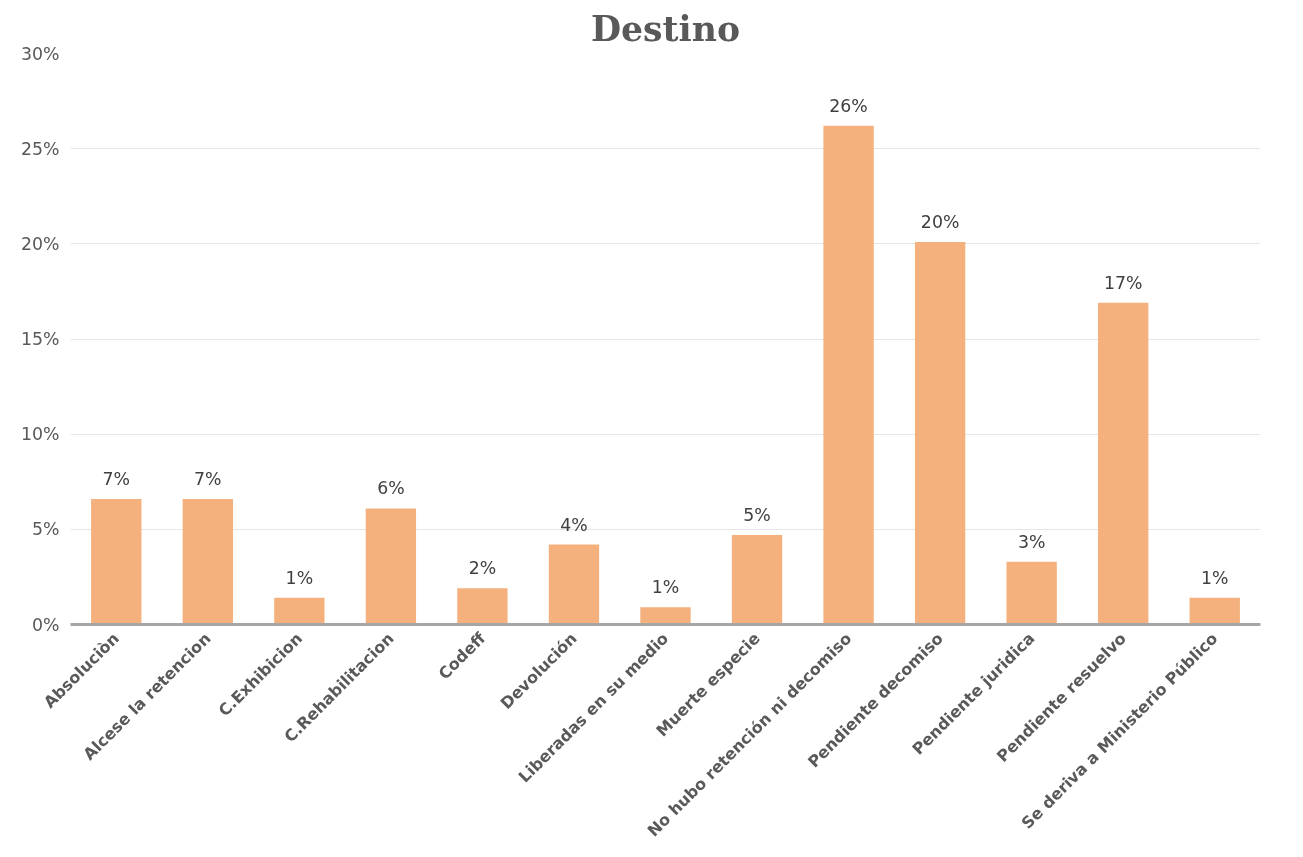  What do you see at coordinates (848, 105) in the screenshot?
I see `data-label: 26%` at bounding box center [848, 105].